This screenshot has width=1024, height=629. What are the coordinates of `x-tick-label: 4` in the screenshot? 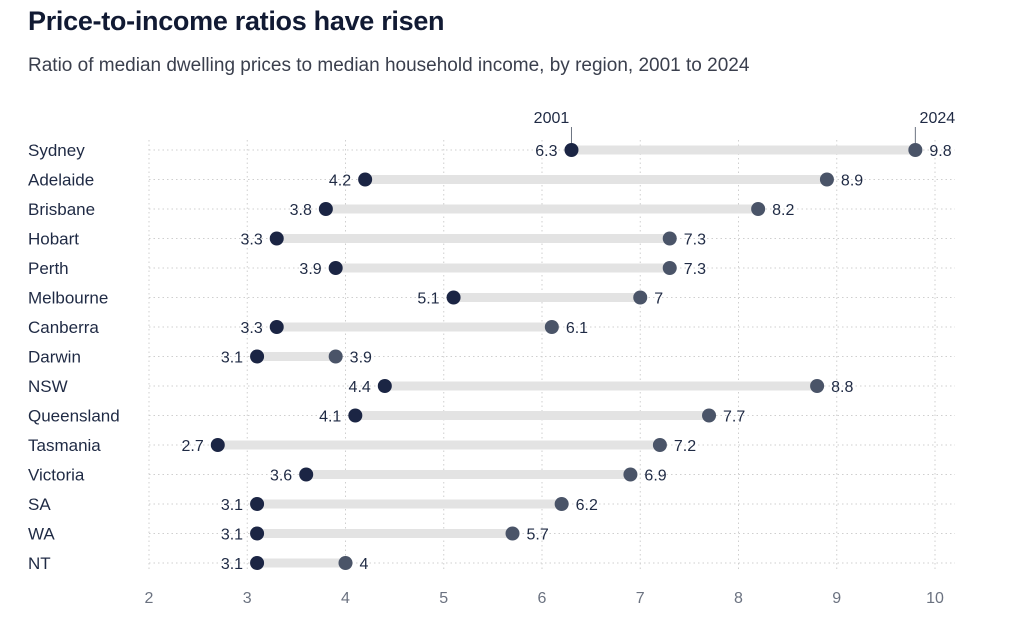 It's located at (345, 598).